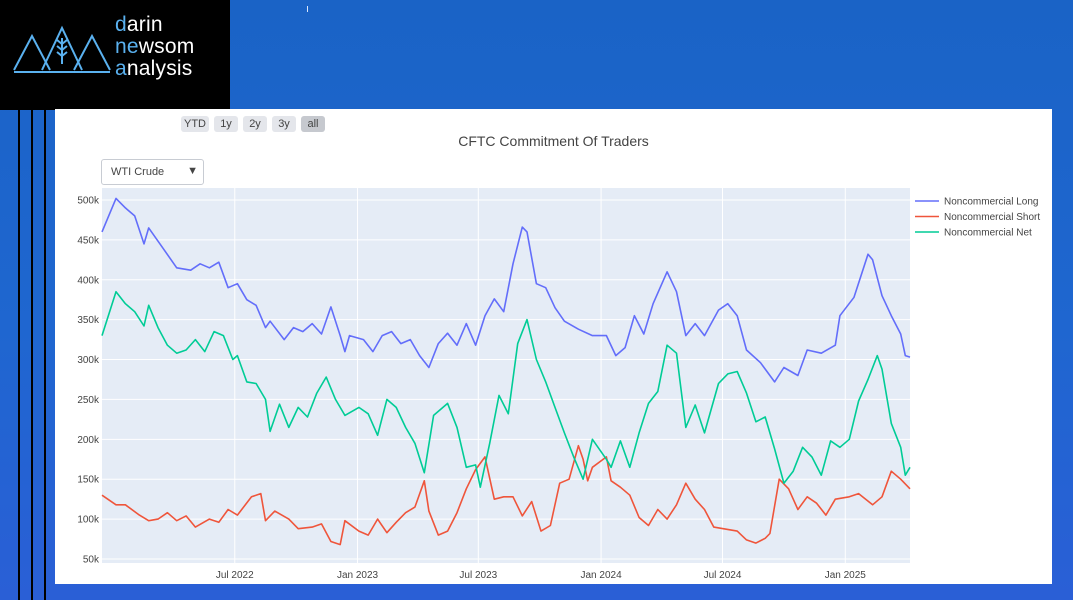 This screenshot has height=600, width=1073. Describe the element at coordinates (88, 440) in the screenshot. I see `y-tick-label: 200k` at that location.